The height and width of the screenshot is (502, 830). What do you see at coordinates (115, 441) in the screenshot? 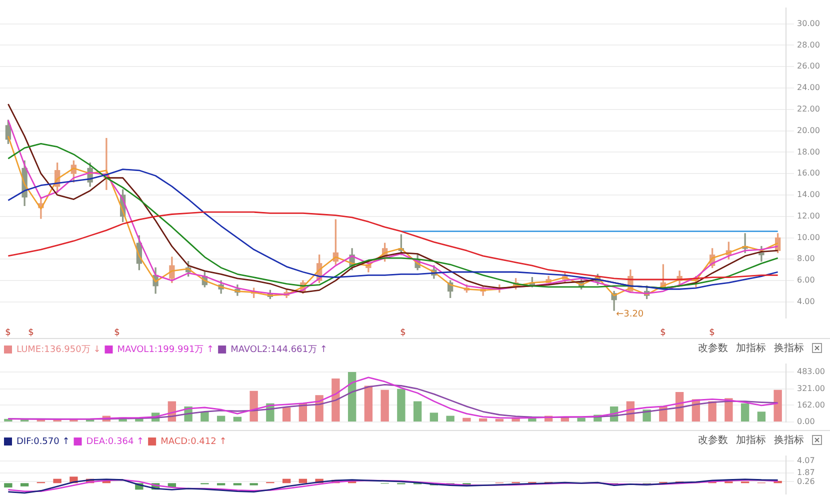
I see `legend-label: DEA:0.364 ↑` at bounding box center [115, 441].